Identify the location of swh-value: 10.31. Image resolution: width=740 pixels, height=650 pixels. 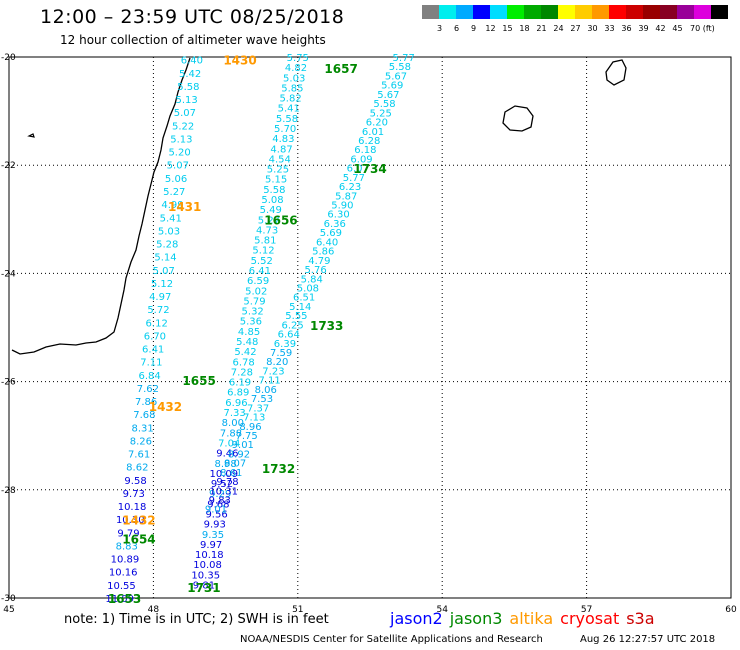
(223, 491).